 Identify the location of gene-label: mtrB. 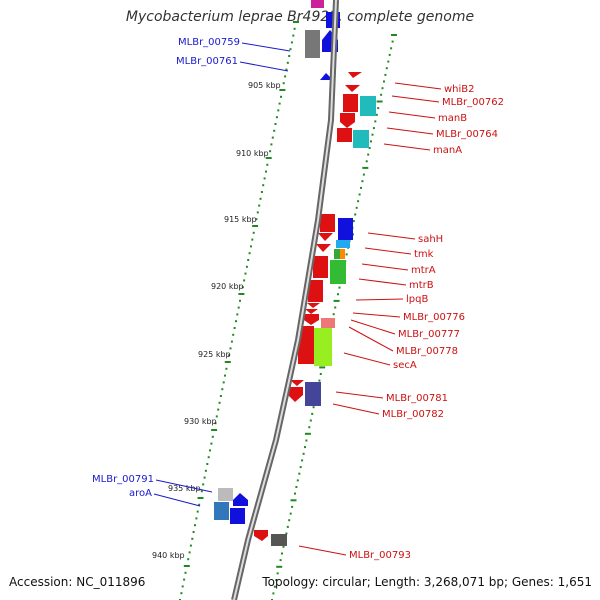
(421, 285).